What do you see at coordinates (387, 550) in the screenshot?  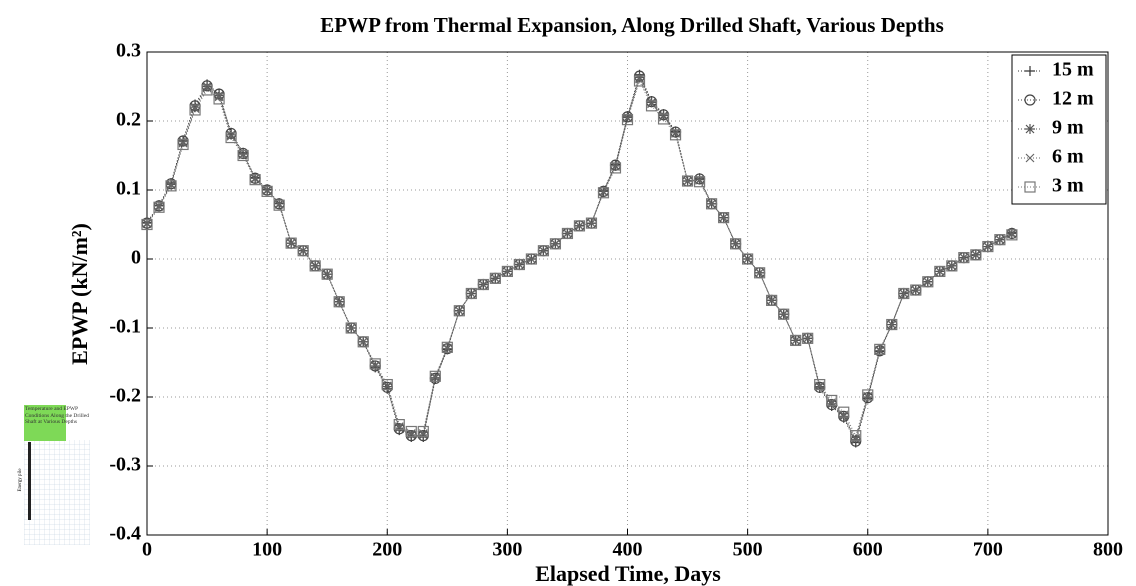 I see `x-tick-label: 200` at bounding box center [387, 550].